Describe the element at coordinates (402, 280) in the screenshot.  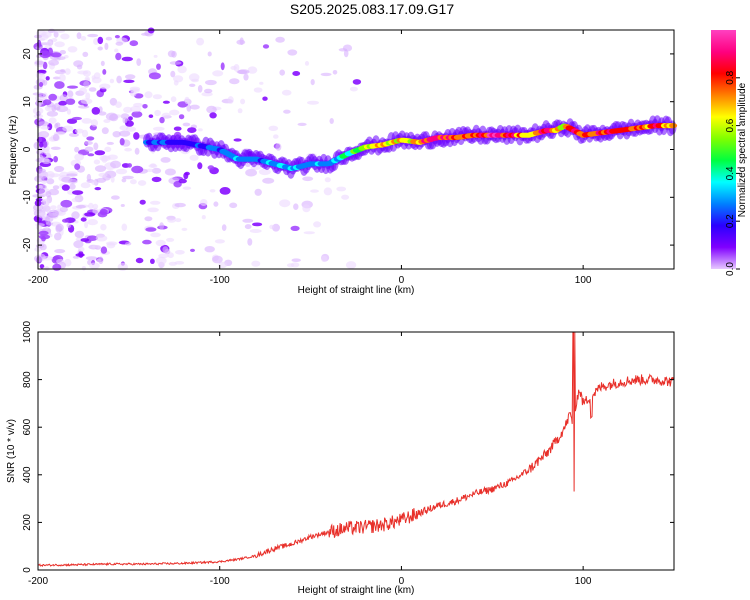
I see `spectrogram-x-tick-label: 0` at that location.